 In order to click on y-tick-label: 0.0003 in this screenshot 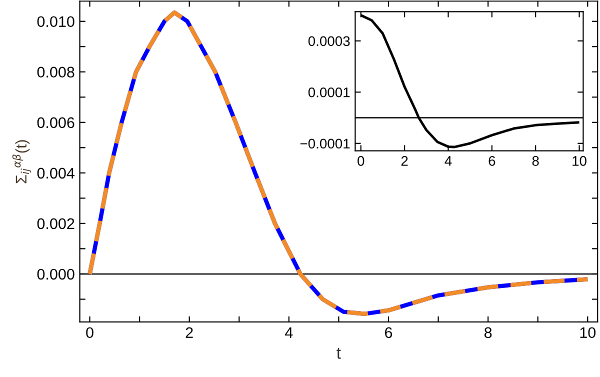, I will do `click(329, 41)`.